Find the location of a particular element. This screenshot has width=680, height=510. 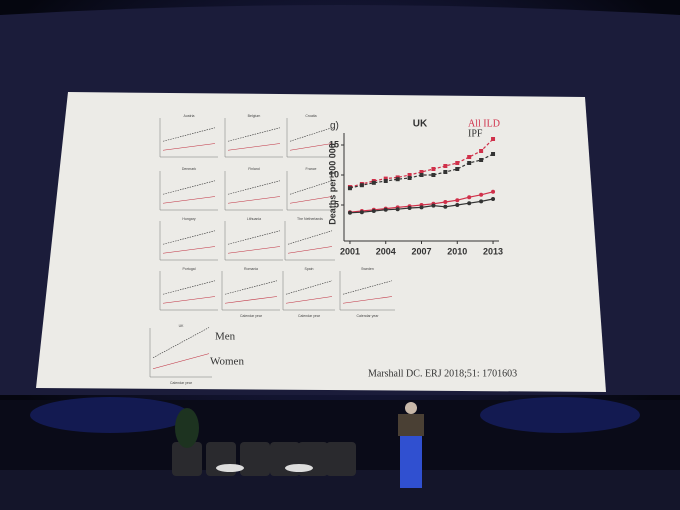

chart-title: UK is located at coordinates (420, 124).